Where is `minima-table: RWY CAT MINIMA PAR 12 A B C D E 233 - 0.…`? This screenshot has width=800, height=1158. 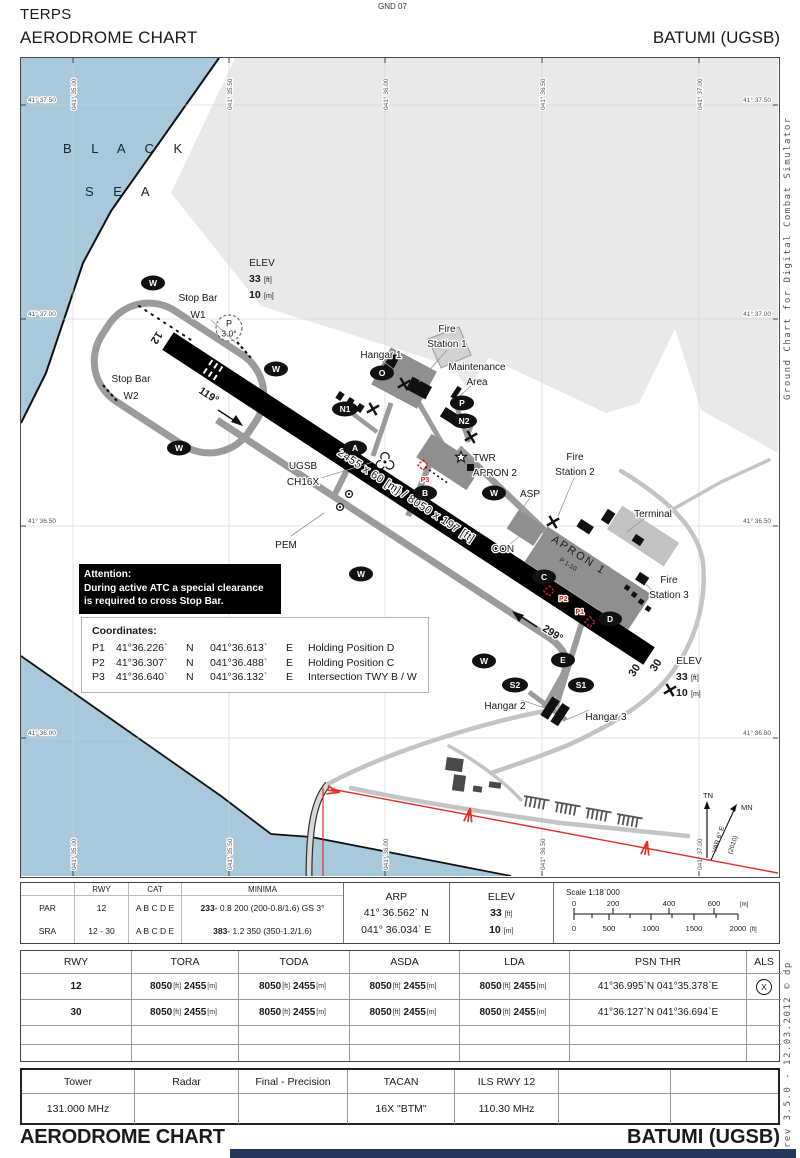
minima-table: RWY CAT MINIMA PAR 12 A B C D E 233 - 0.… is located at coordinates (182, 913).